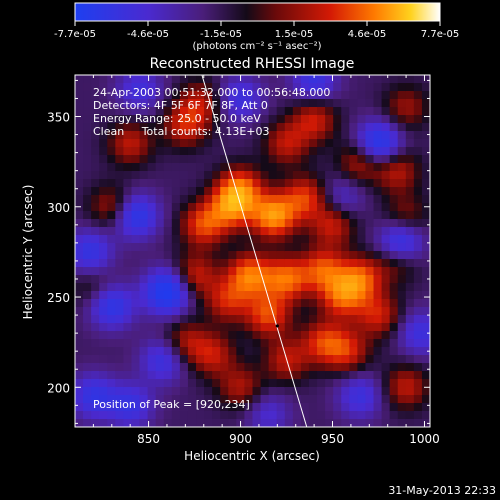  What do you see at coordinates (442, 490) in the screenshot?
I see `footer-timestamp: 31-May-2013 22:33` at bounding box center [442, 490].